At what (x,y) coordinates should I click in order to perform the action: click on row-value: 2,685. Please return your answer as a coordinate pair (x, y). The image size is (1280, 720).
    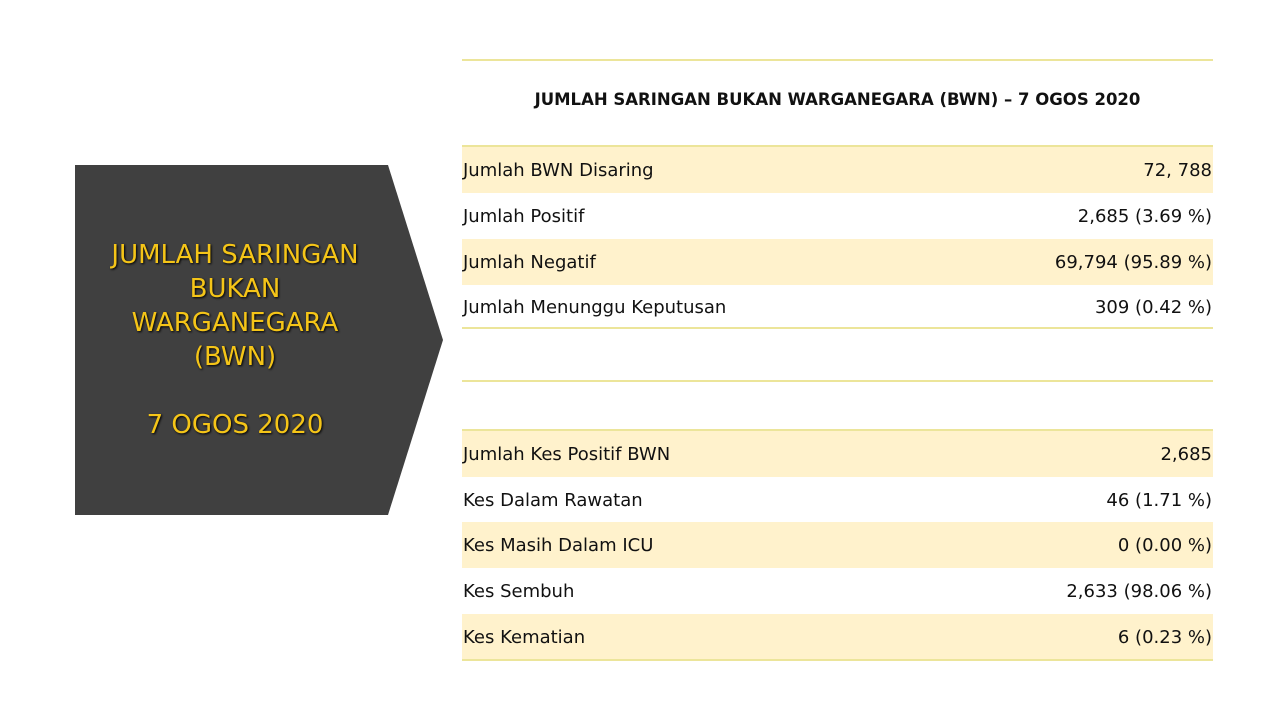
    Looking at the image, I should click on (1186, 454).